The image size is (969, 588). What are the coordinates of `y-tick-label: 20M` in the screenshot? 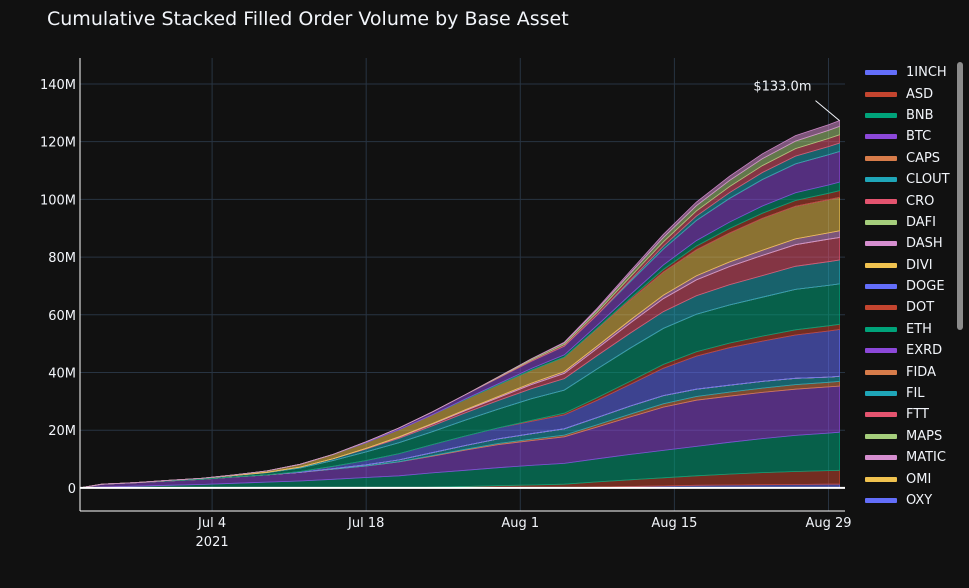 It's located at (62, 431).